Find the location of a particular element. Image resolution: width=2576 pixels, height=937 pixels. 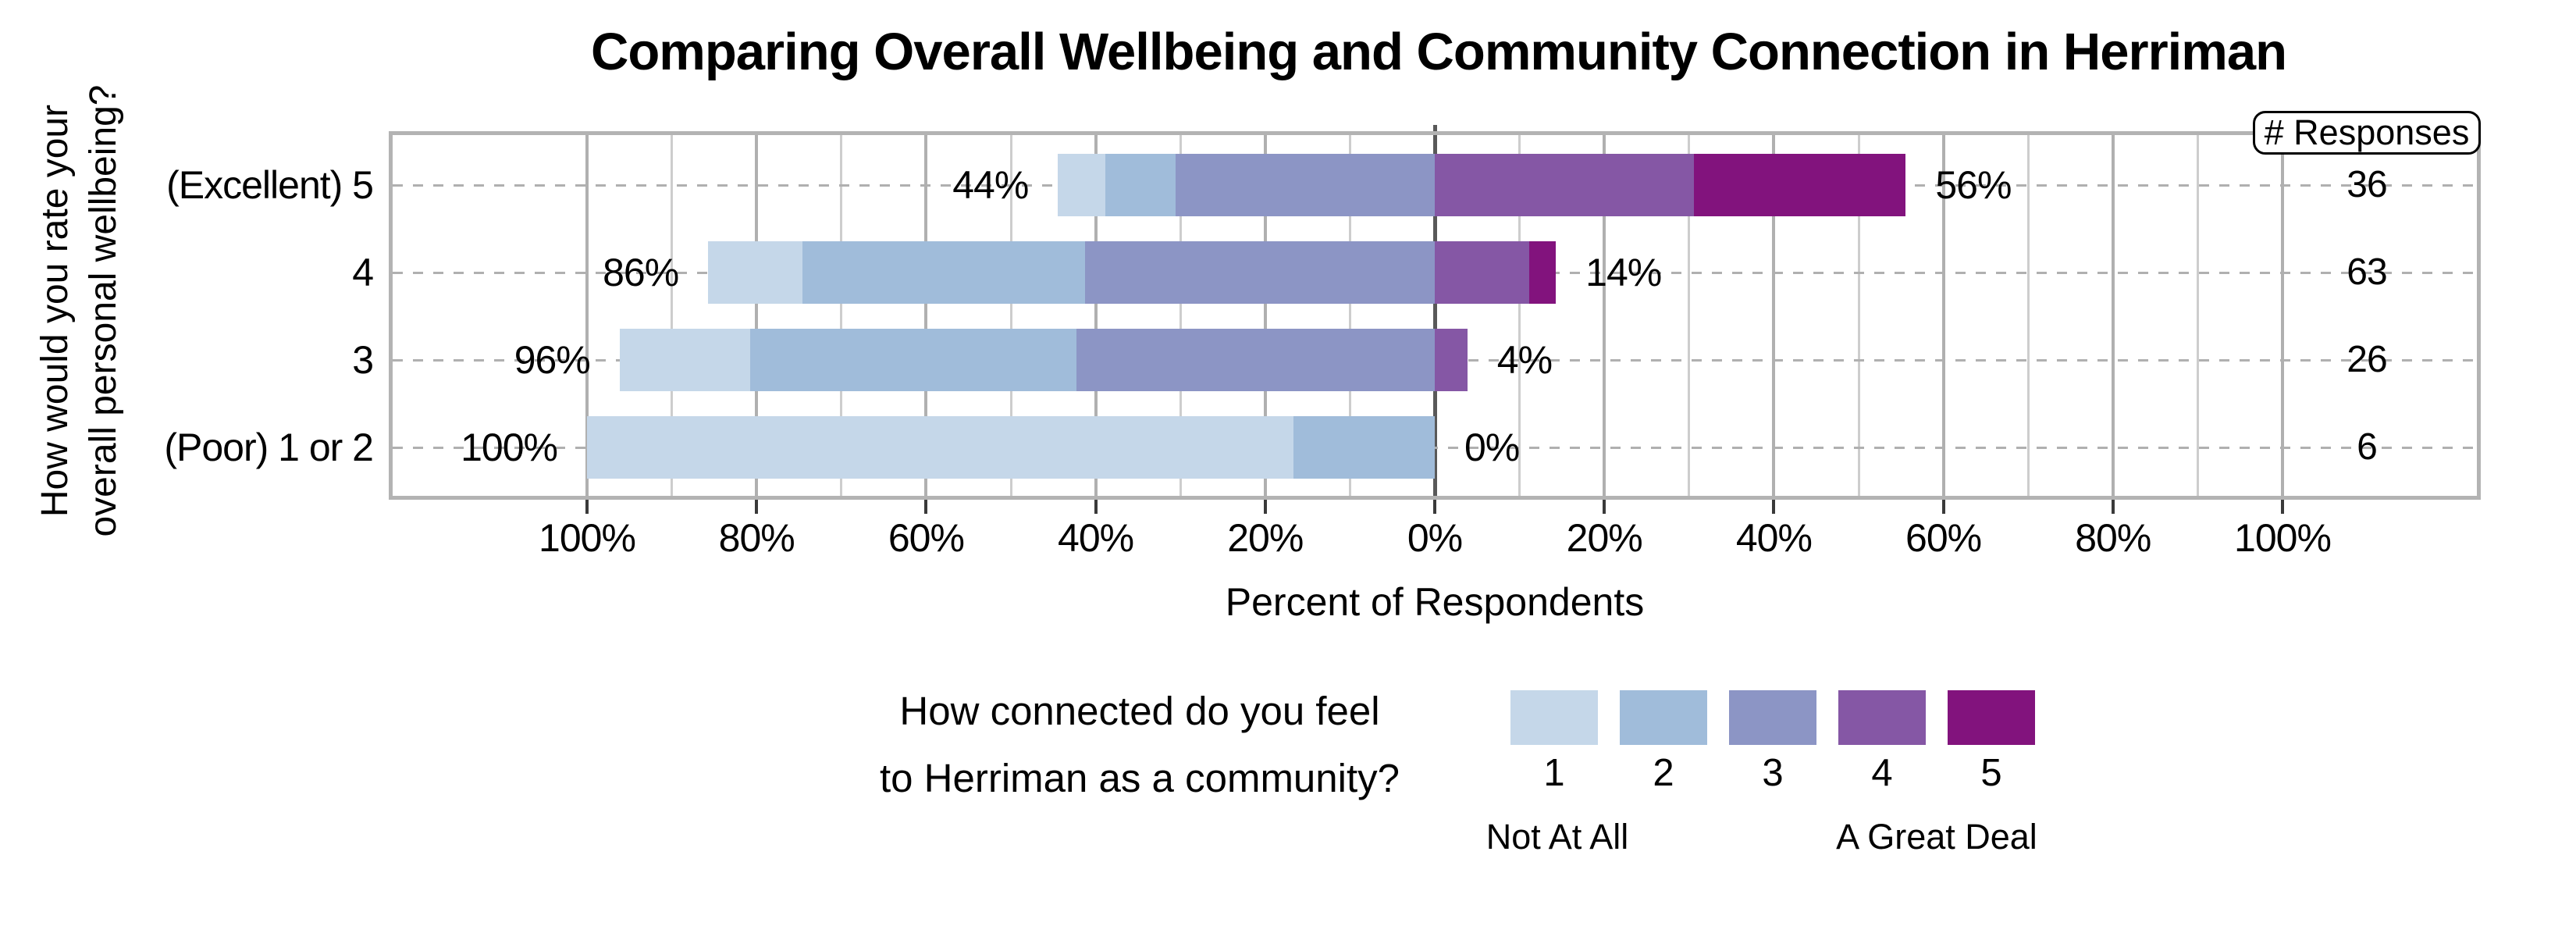

y-category-label: (Poor) 1 or 2 is located at coordinates (269, 447).